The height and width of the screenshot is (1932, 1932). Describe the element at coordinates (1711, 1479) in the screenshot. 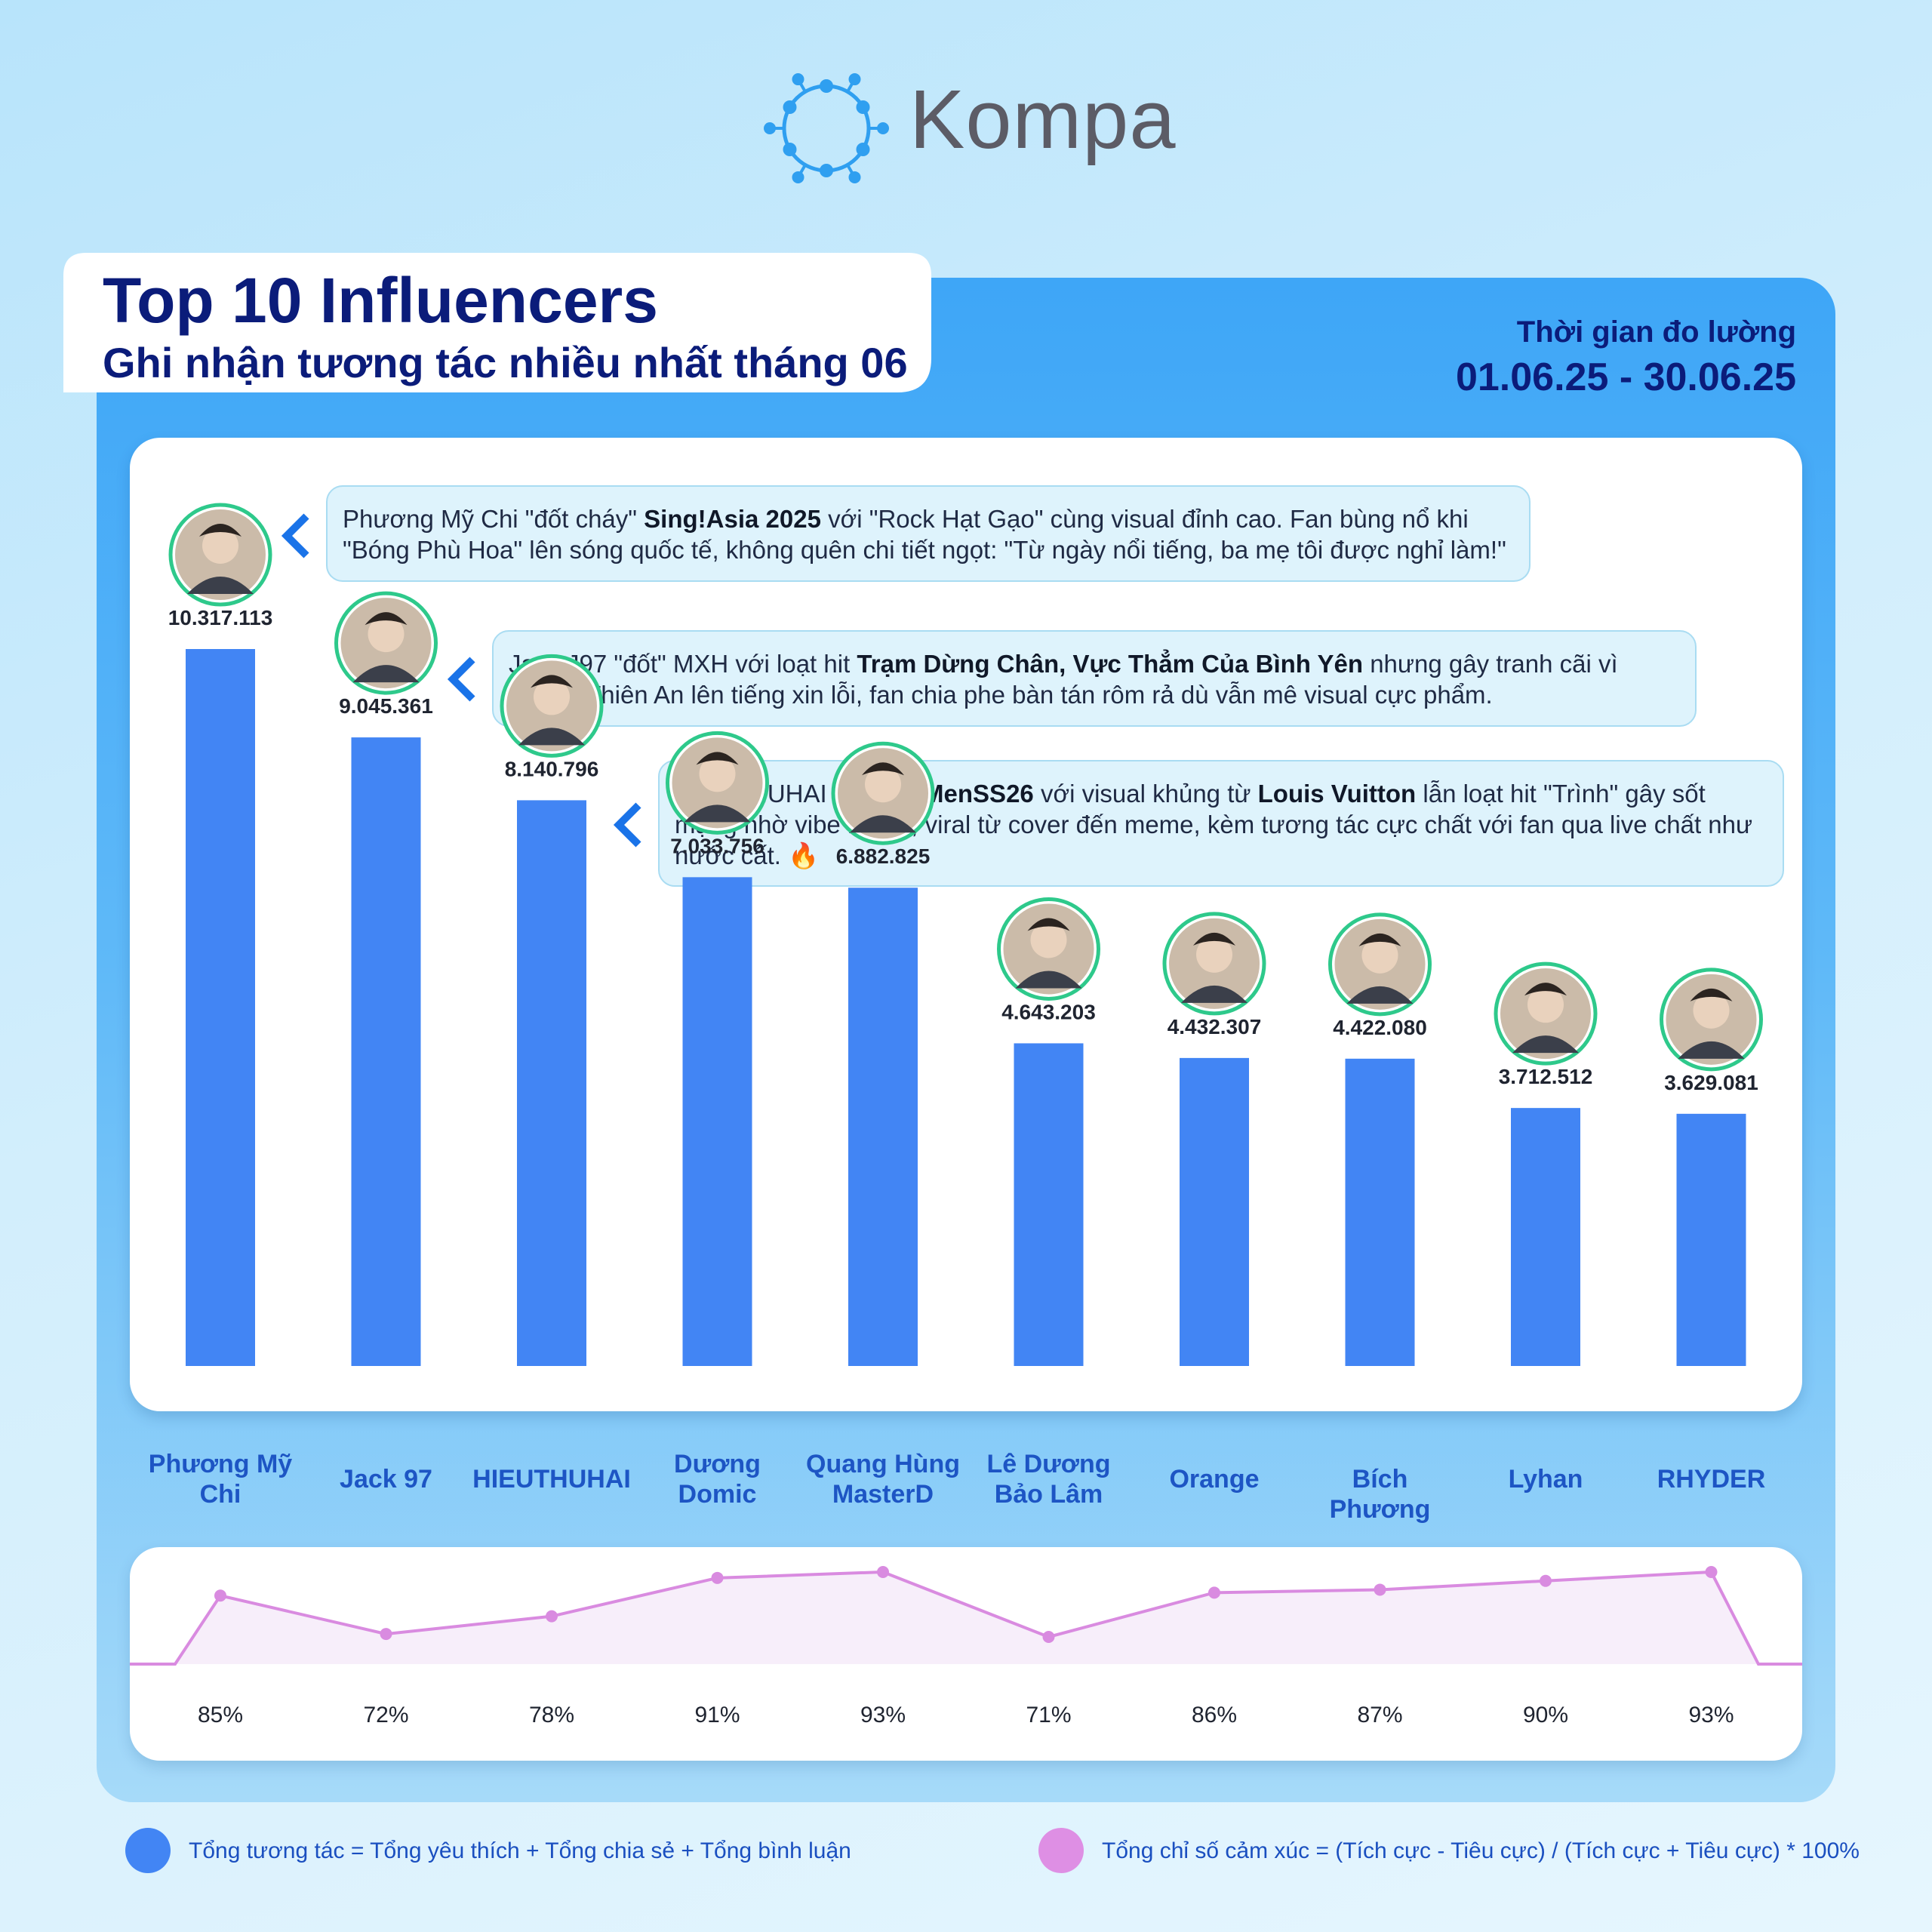

I see `category-label: RHYDER` at that location.